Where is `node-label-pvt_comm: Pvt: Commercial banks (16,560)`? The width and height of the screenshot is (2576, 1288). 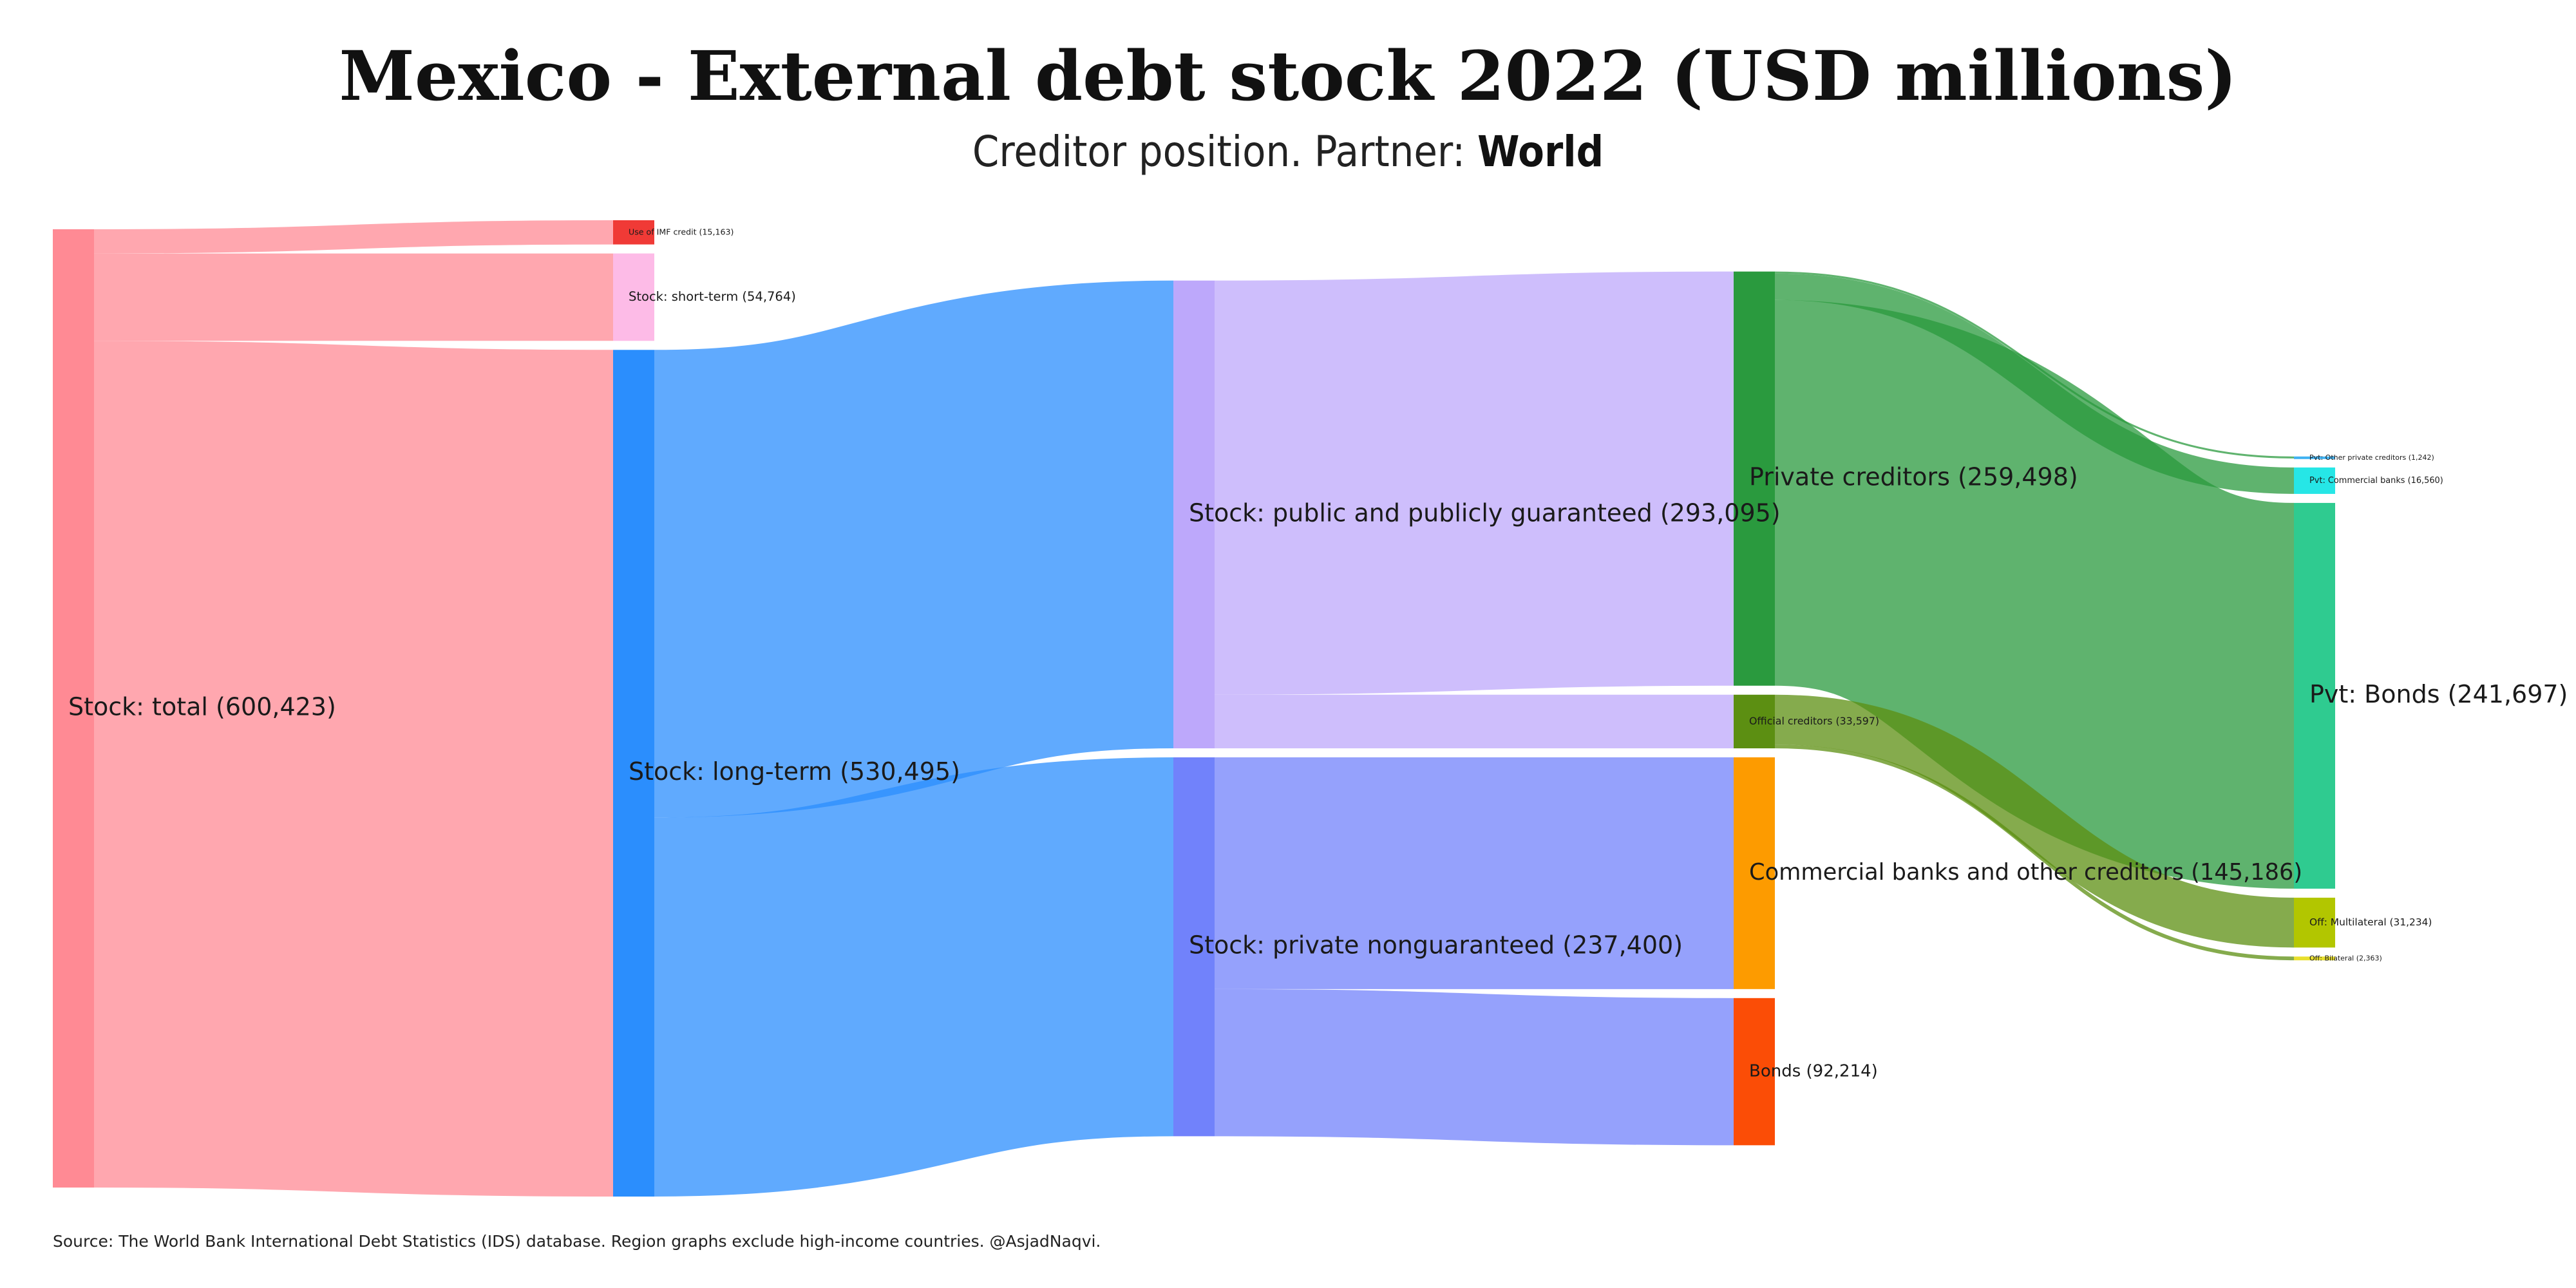 node-label-pvt_comm: Pvt: Commercial banks (16,560) is located at coordinates (2376, 481).